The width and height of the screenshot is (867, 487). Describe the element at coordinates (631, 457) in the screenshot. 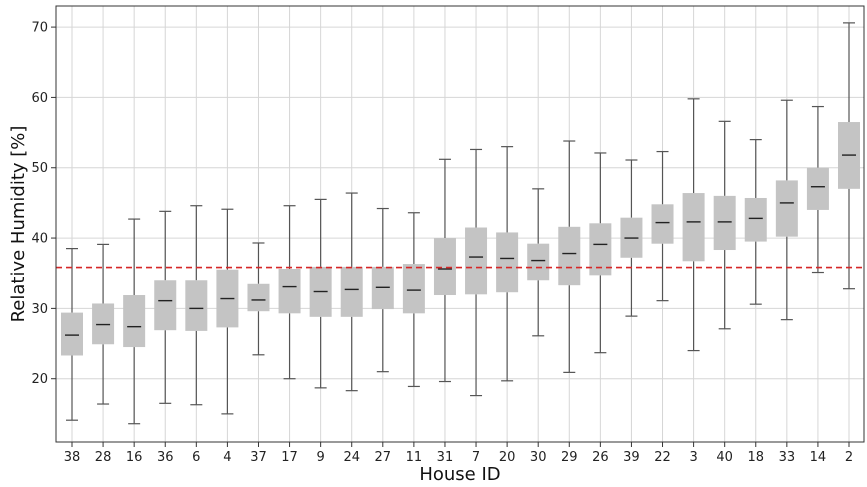

I see `x-tick-label: 39` at that location.